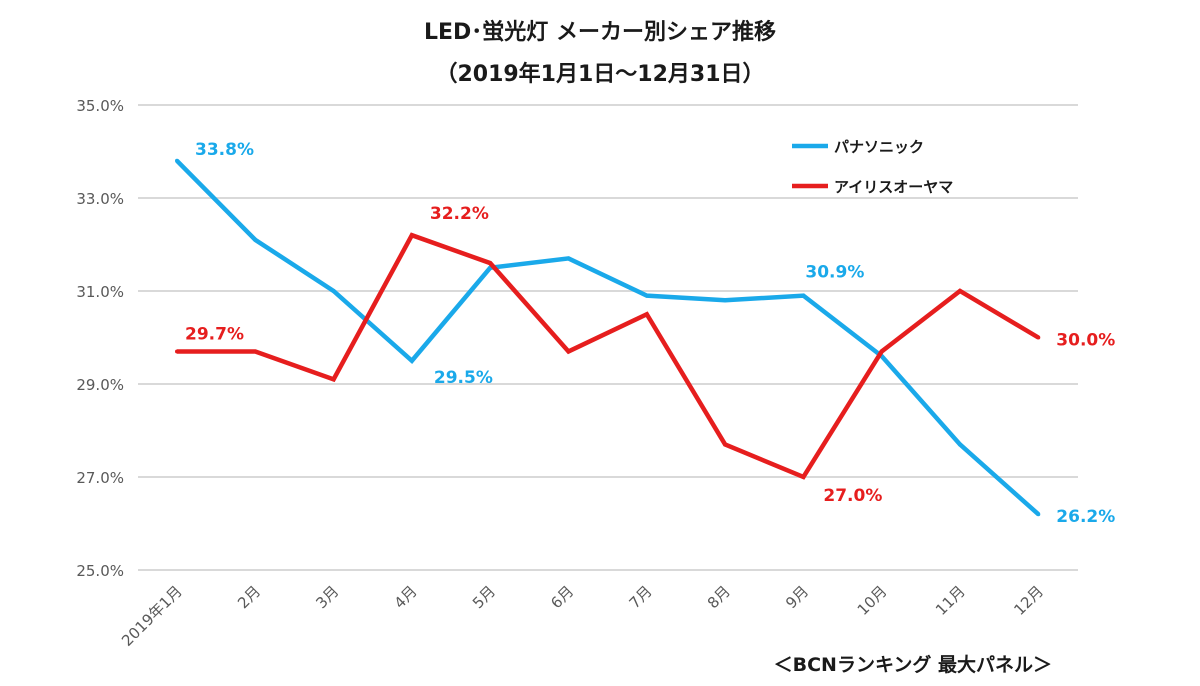 The width and height of the screenshot is (1200, 686). I want to click on x-axis-ticks: 2019年1月 2月 3月 4月 5月 6月 7月 8月 9月 10月 11月 12月, so click(582, 616).